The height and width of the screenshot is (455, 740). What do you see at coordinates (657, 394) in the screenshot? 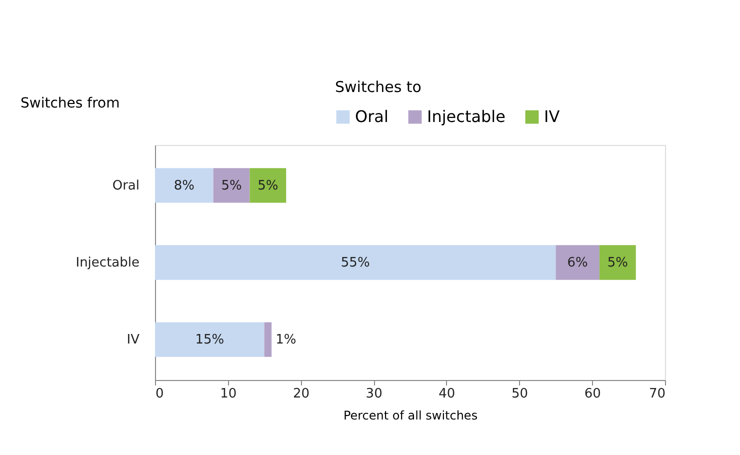
I see `x-tick-label: 70` at bounding box center [657, 394].